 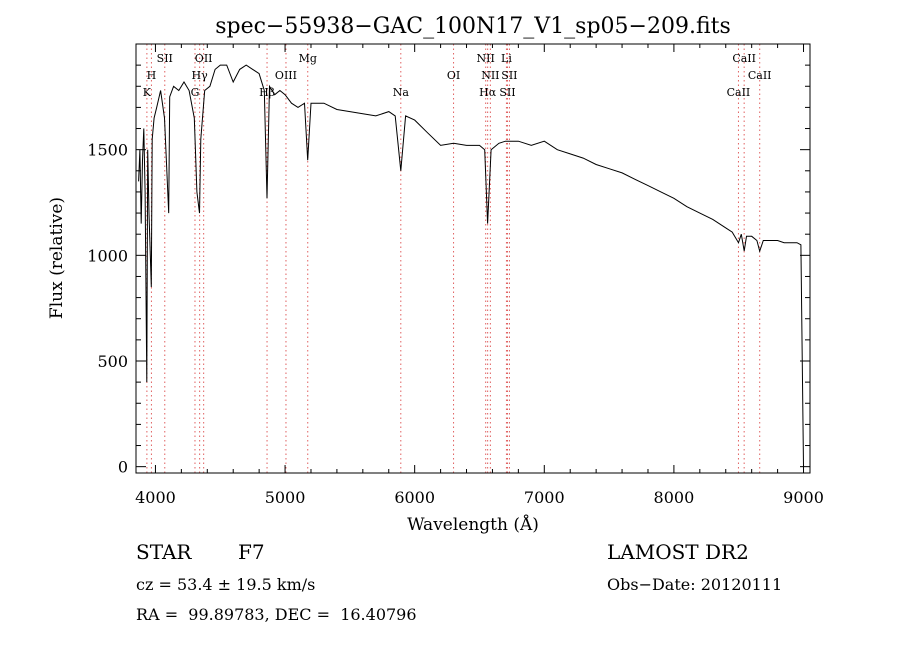 What do you see at coordinates (678, 552) in the screenshot?
I see `survey-name: LAMOST DR2` at bounding box center [678, 552].